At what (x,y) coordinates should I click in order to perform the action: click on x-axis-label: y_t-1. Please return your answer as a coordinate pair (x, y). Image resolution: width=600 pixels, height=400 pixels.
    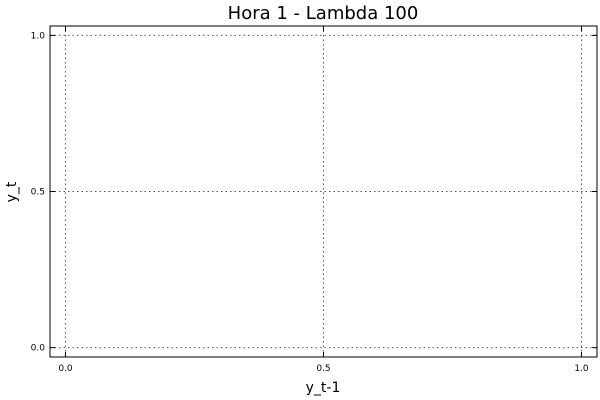
    Looking at the image, I should click on (323, 388).